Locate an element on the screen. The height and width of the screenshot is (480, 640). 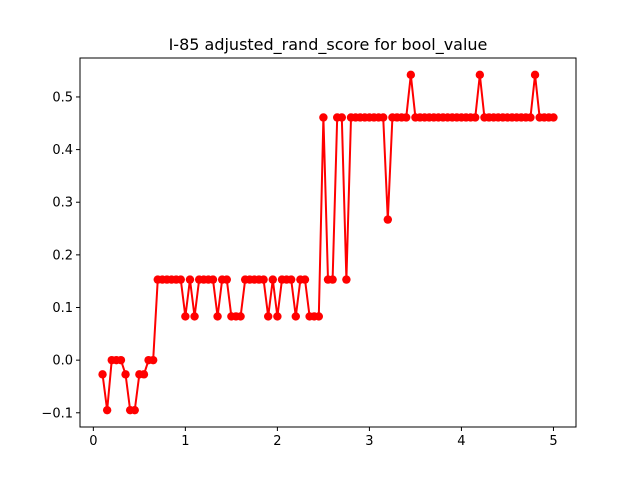
y-tick-label: 0.4 is located at coordinates (62, 150).